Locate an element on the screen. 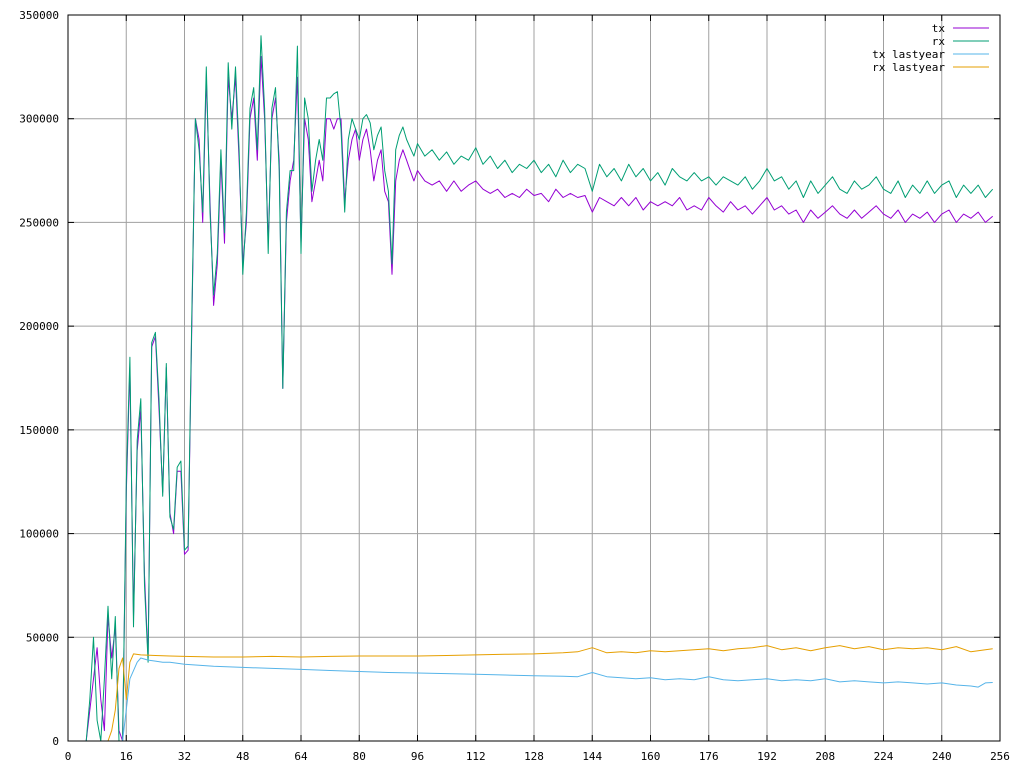 The height and width of the screenshot is (768, 1024). x-tick-label: 32 is located at coordinates (184, 756).